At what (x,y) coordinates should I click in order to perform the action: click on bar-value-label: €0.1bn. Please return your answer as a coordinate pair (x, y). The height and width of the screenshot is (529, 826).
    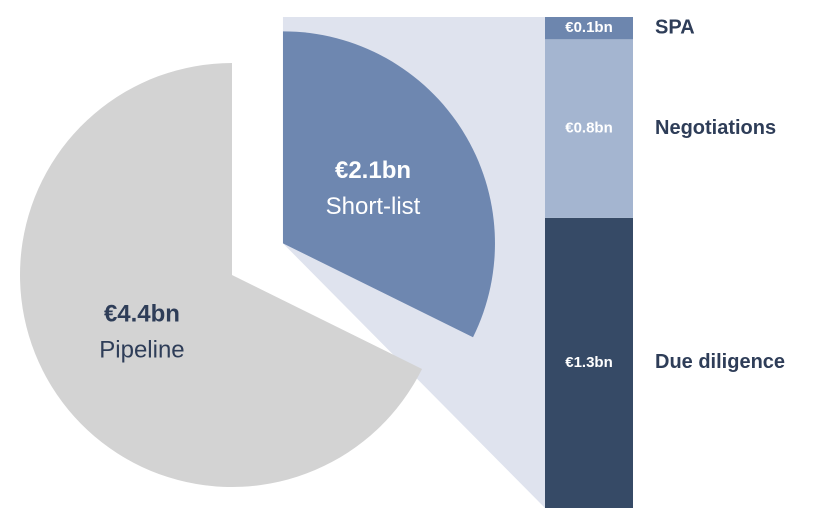
    Looking at the image, I should click on (589, 27).